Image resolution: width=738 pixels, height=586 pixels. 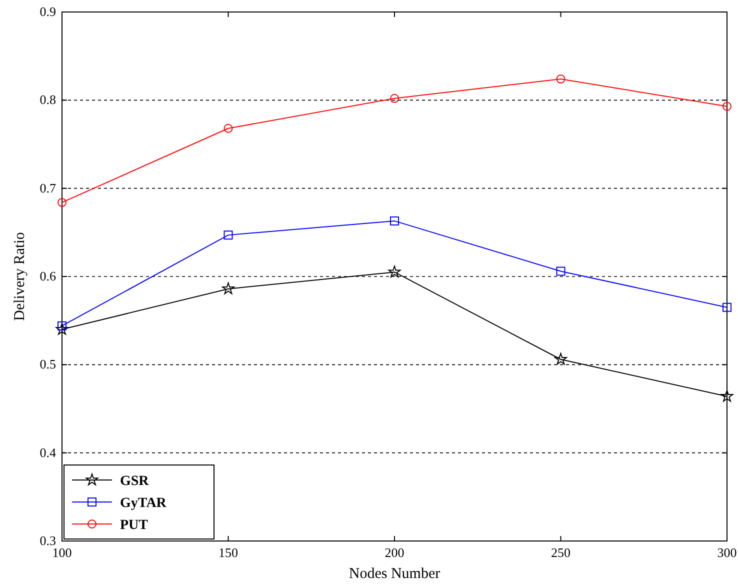 What do you see at coordinates (48, 452) in the screenshot?
I see `y-tick-label: 0.4` at bounding box center [48, 452].